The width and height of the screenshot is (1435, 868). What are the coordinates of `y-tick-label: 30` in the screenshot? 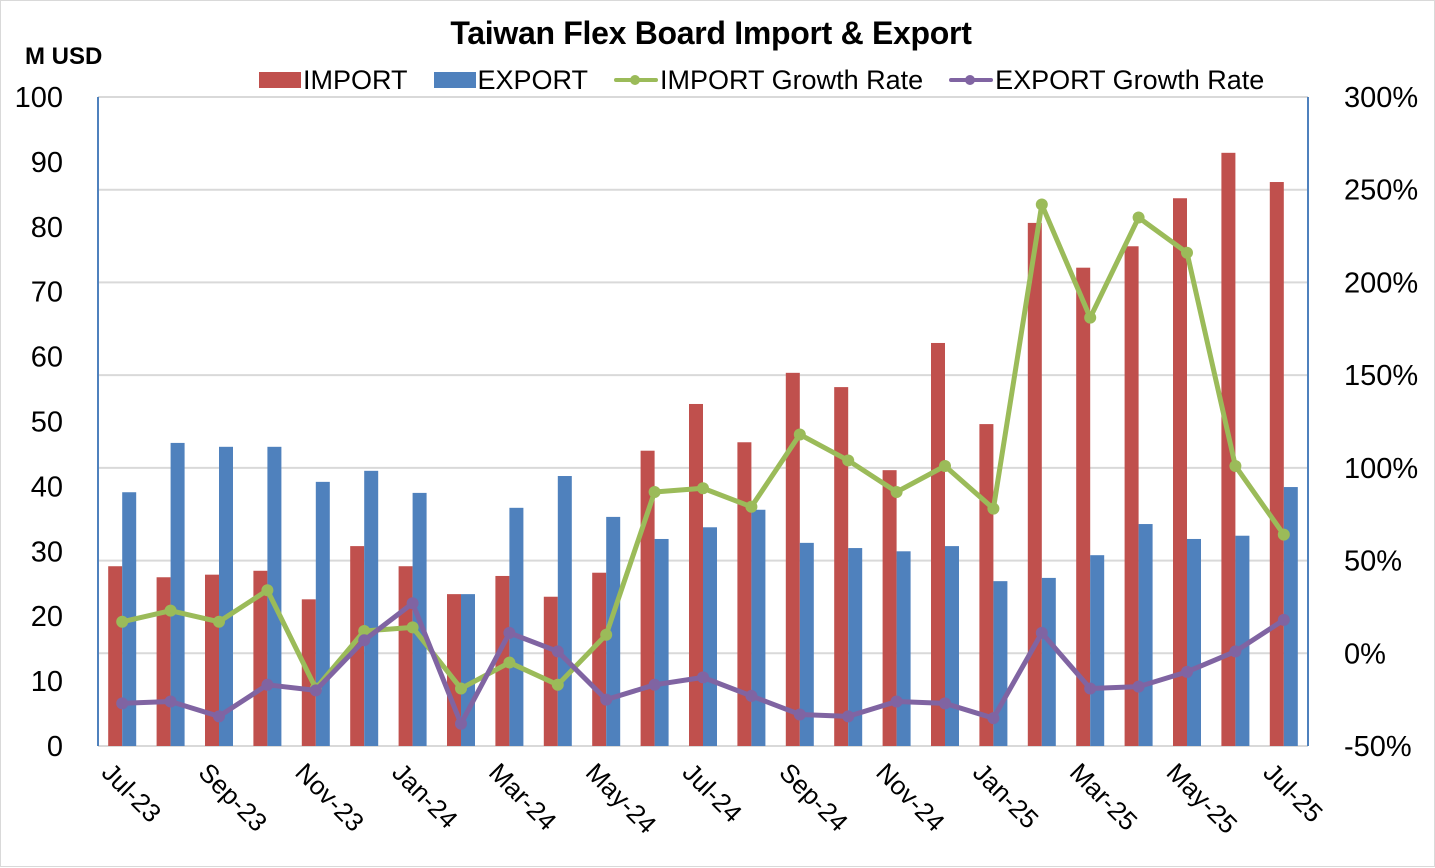 It's located at (47, 552).